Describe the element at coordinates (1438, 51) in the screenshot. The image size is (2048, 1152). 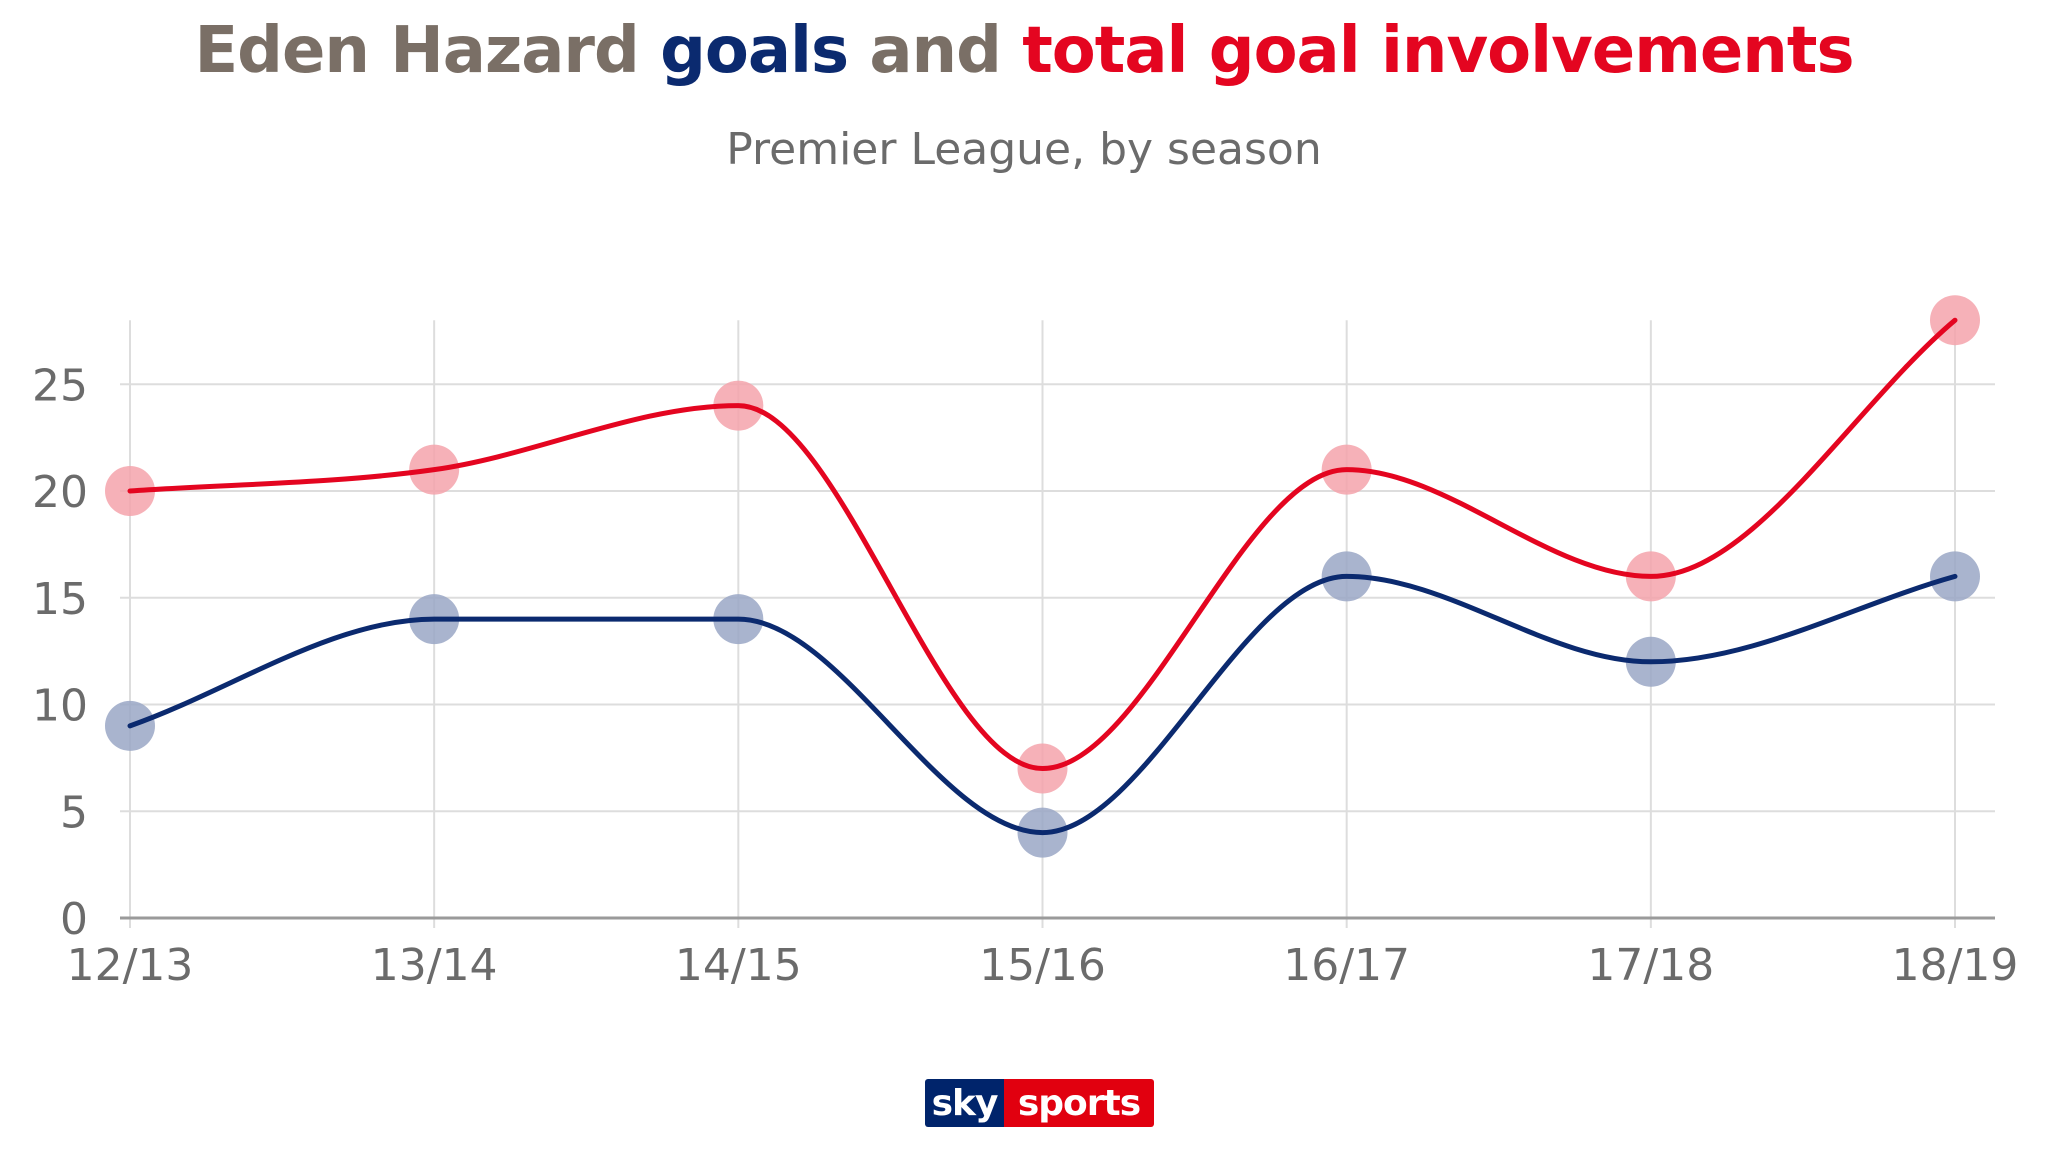
I see `title-part-involvements: total goal involvements` at that location.